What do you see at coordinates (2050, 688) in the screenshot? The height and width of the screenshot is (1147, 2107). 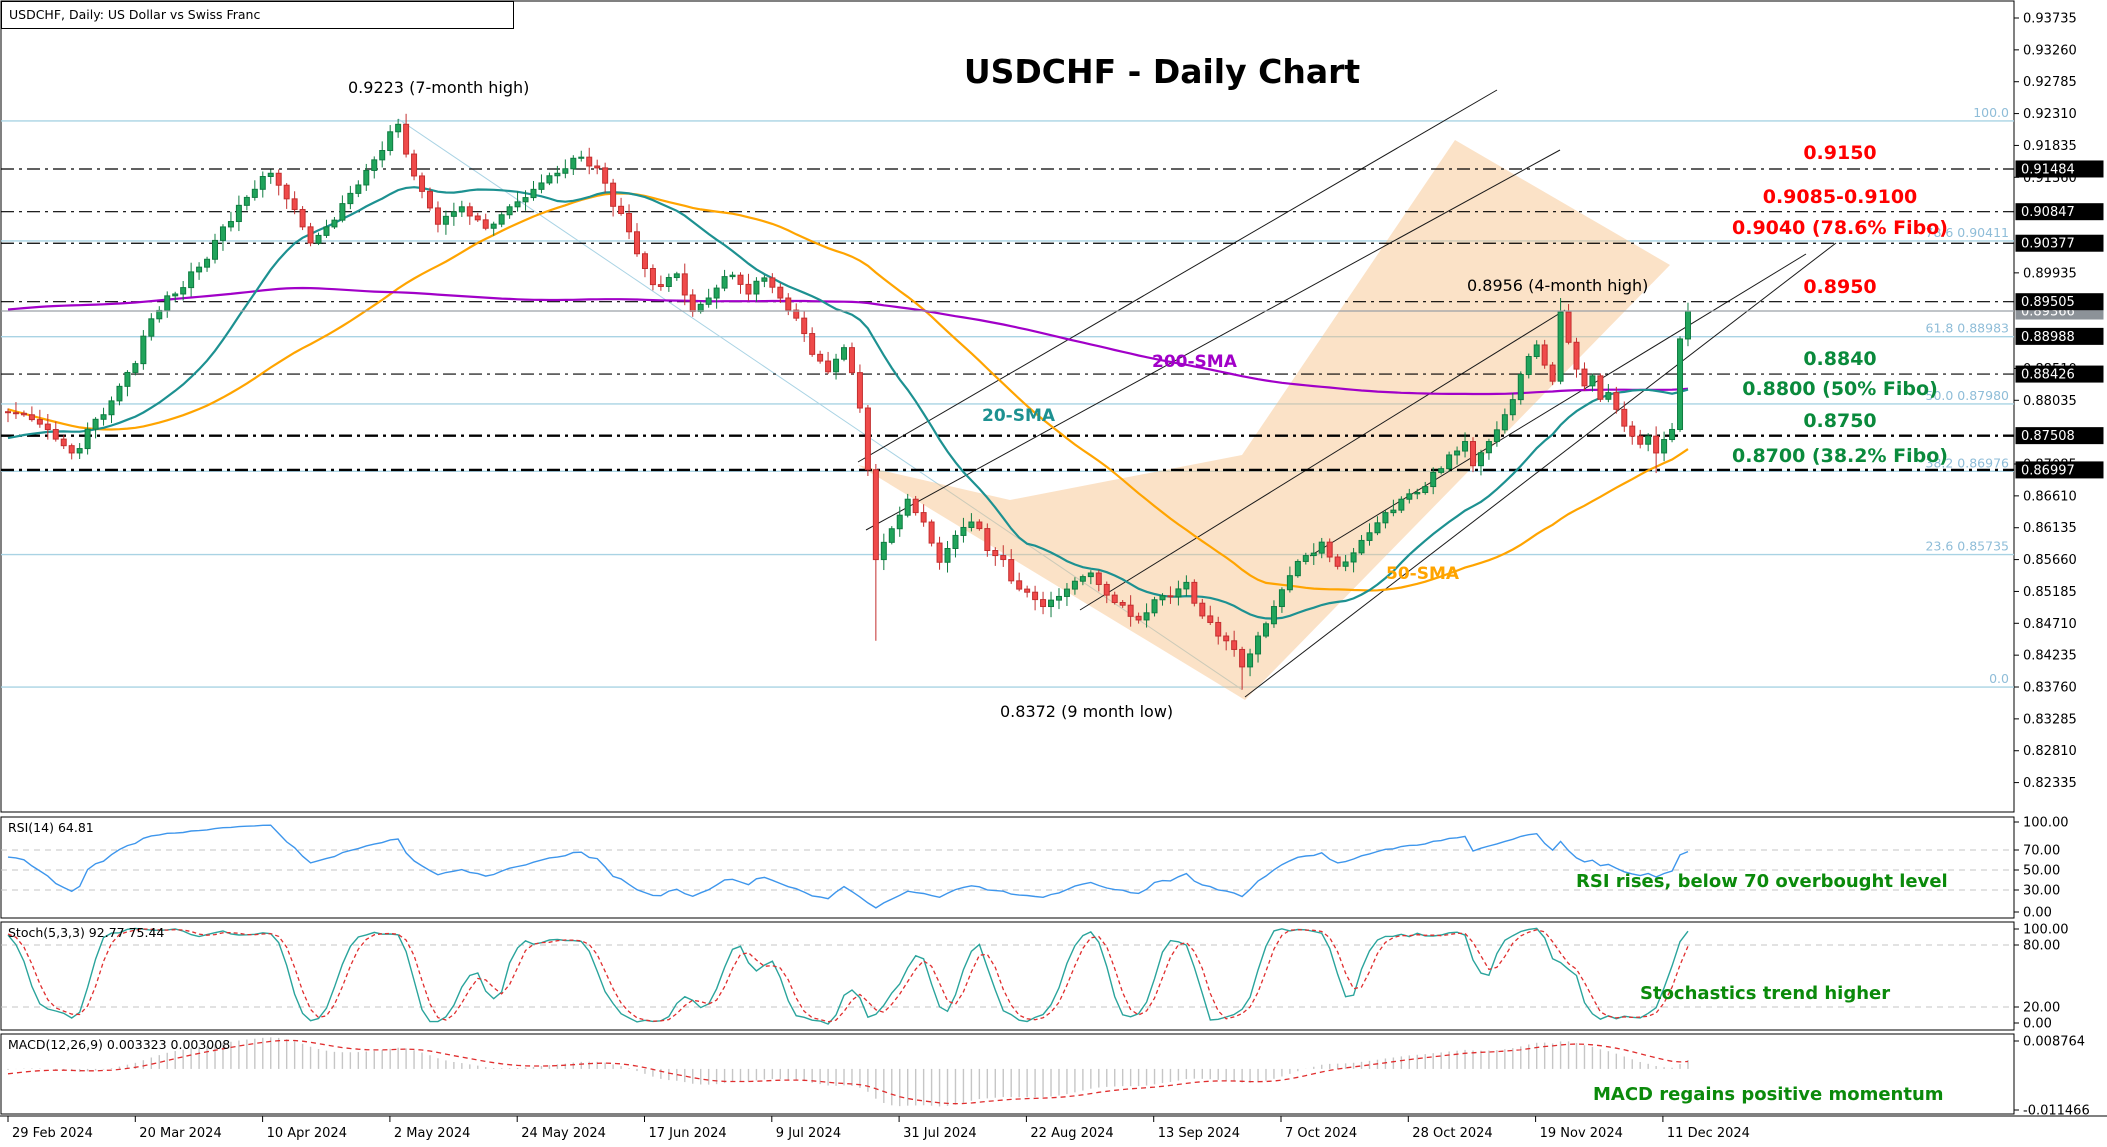 I see `svg-text: 0.83760` at bounding box center [2050, 688].